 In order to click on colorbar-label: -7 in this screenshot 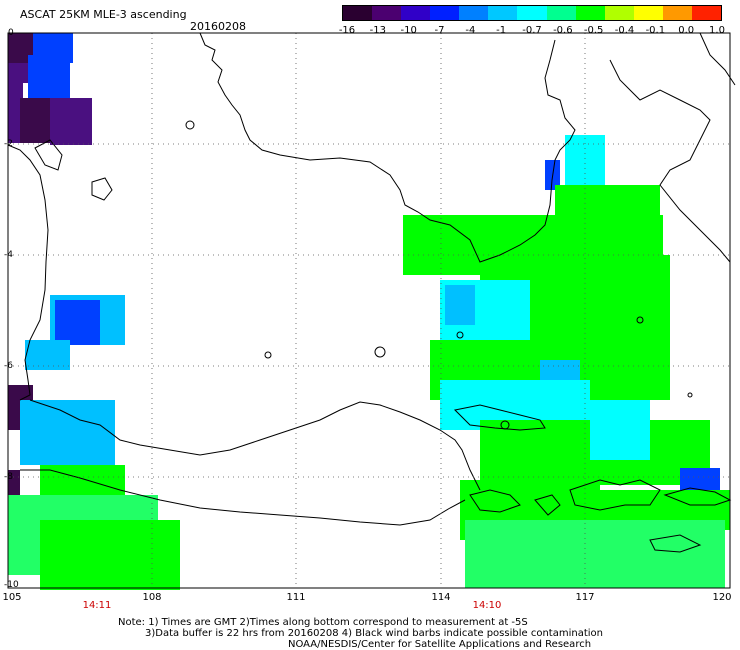, I will do `click(439, 30)`.